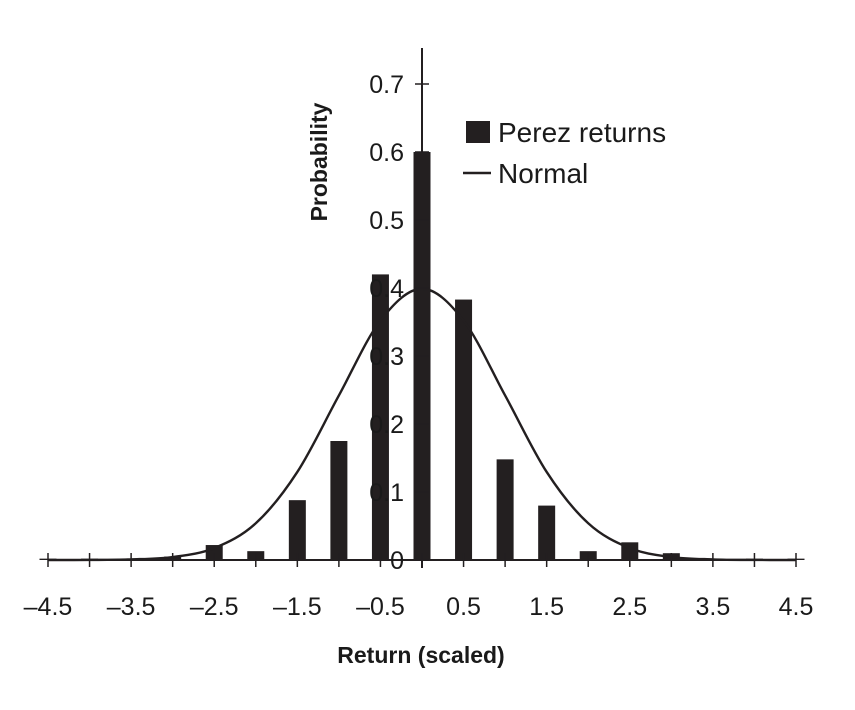 The width and height of the screenshot is (855, 710). What do you see at coordinates (386, 357) in the screenshot?
I see `y-tick-label: 0.3` at bounding box center [386, 357].